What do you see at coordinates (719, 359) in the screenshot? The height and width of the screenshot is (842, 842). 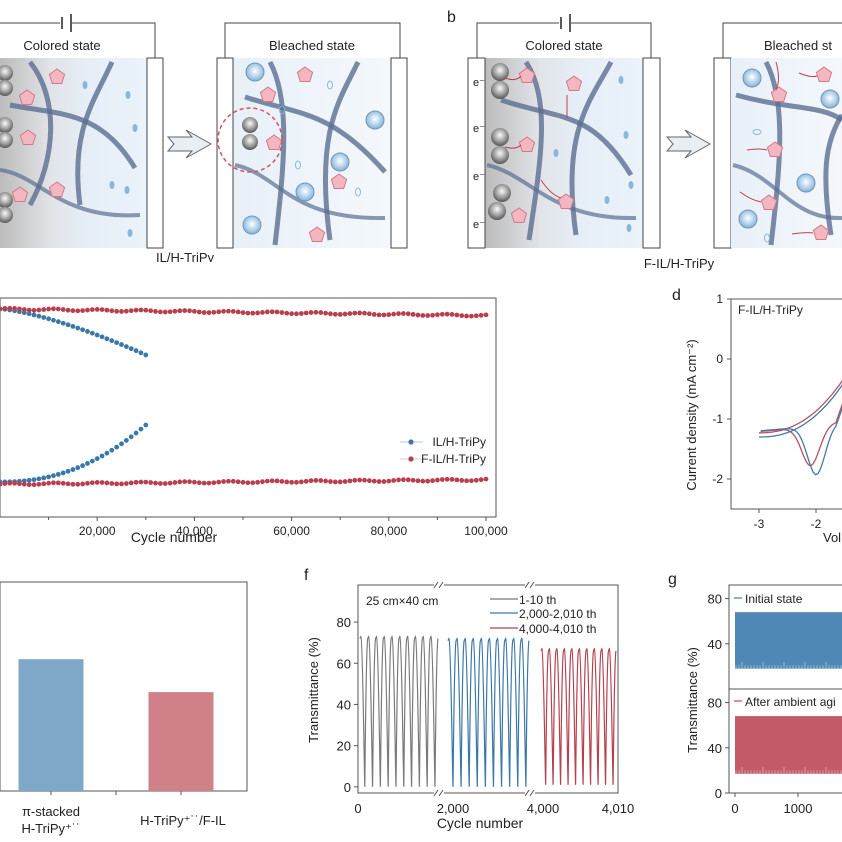 I see `y-tick-label: 0` at bounding box center [719, 359].